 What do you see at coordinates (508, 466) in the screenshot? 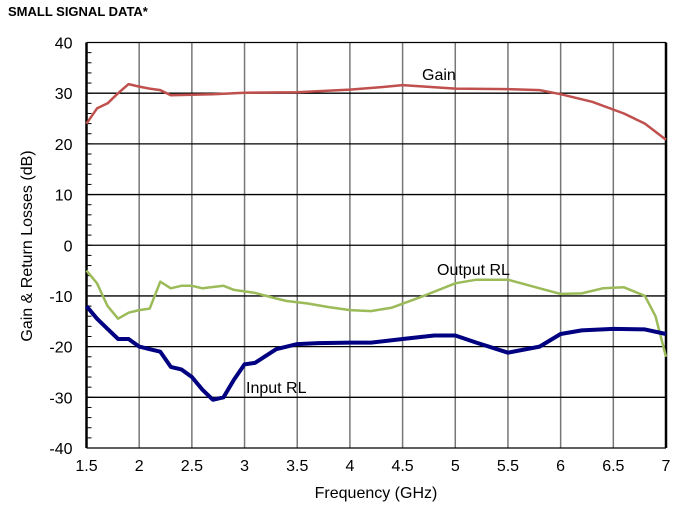
I see `x-tick-label: 5.5` at bounding box center [508, 466].